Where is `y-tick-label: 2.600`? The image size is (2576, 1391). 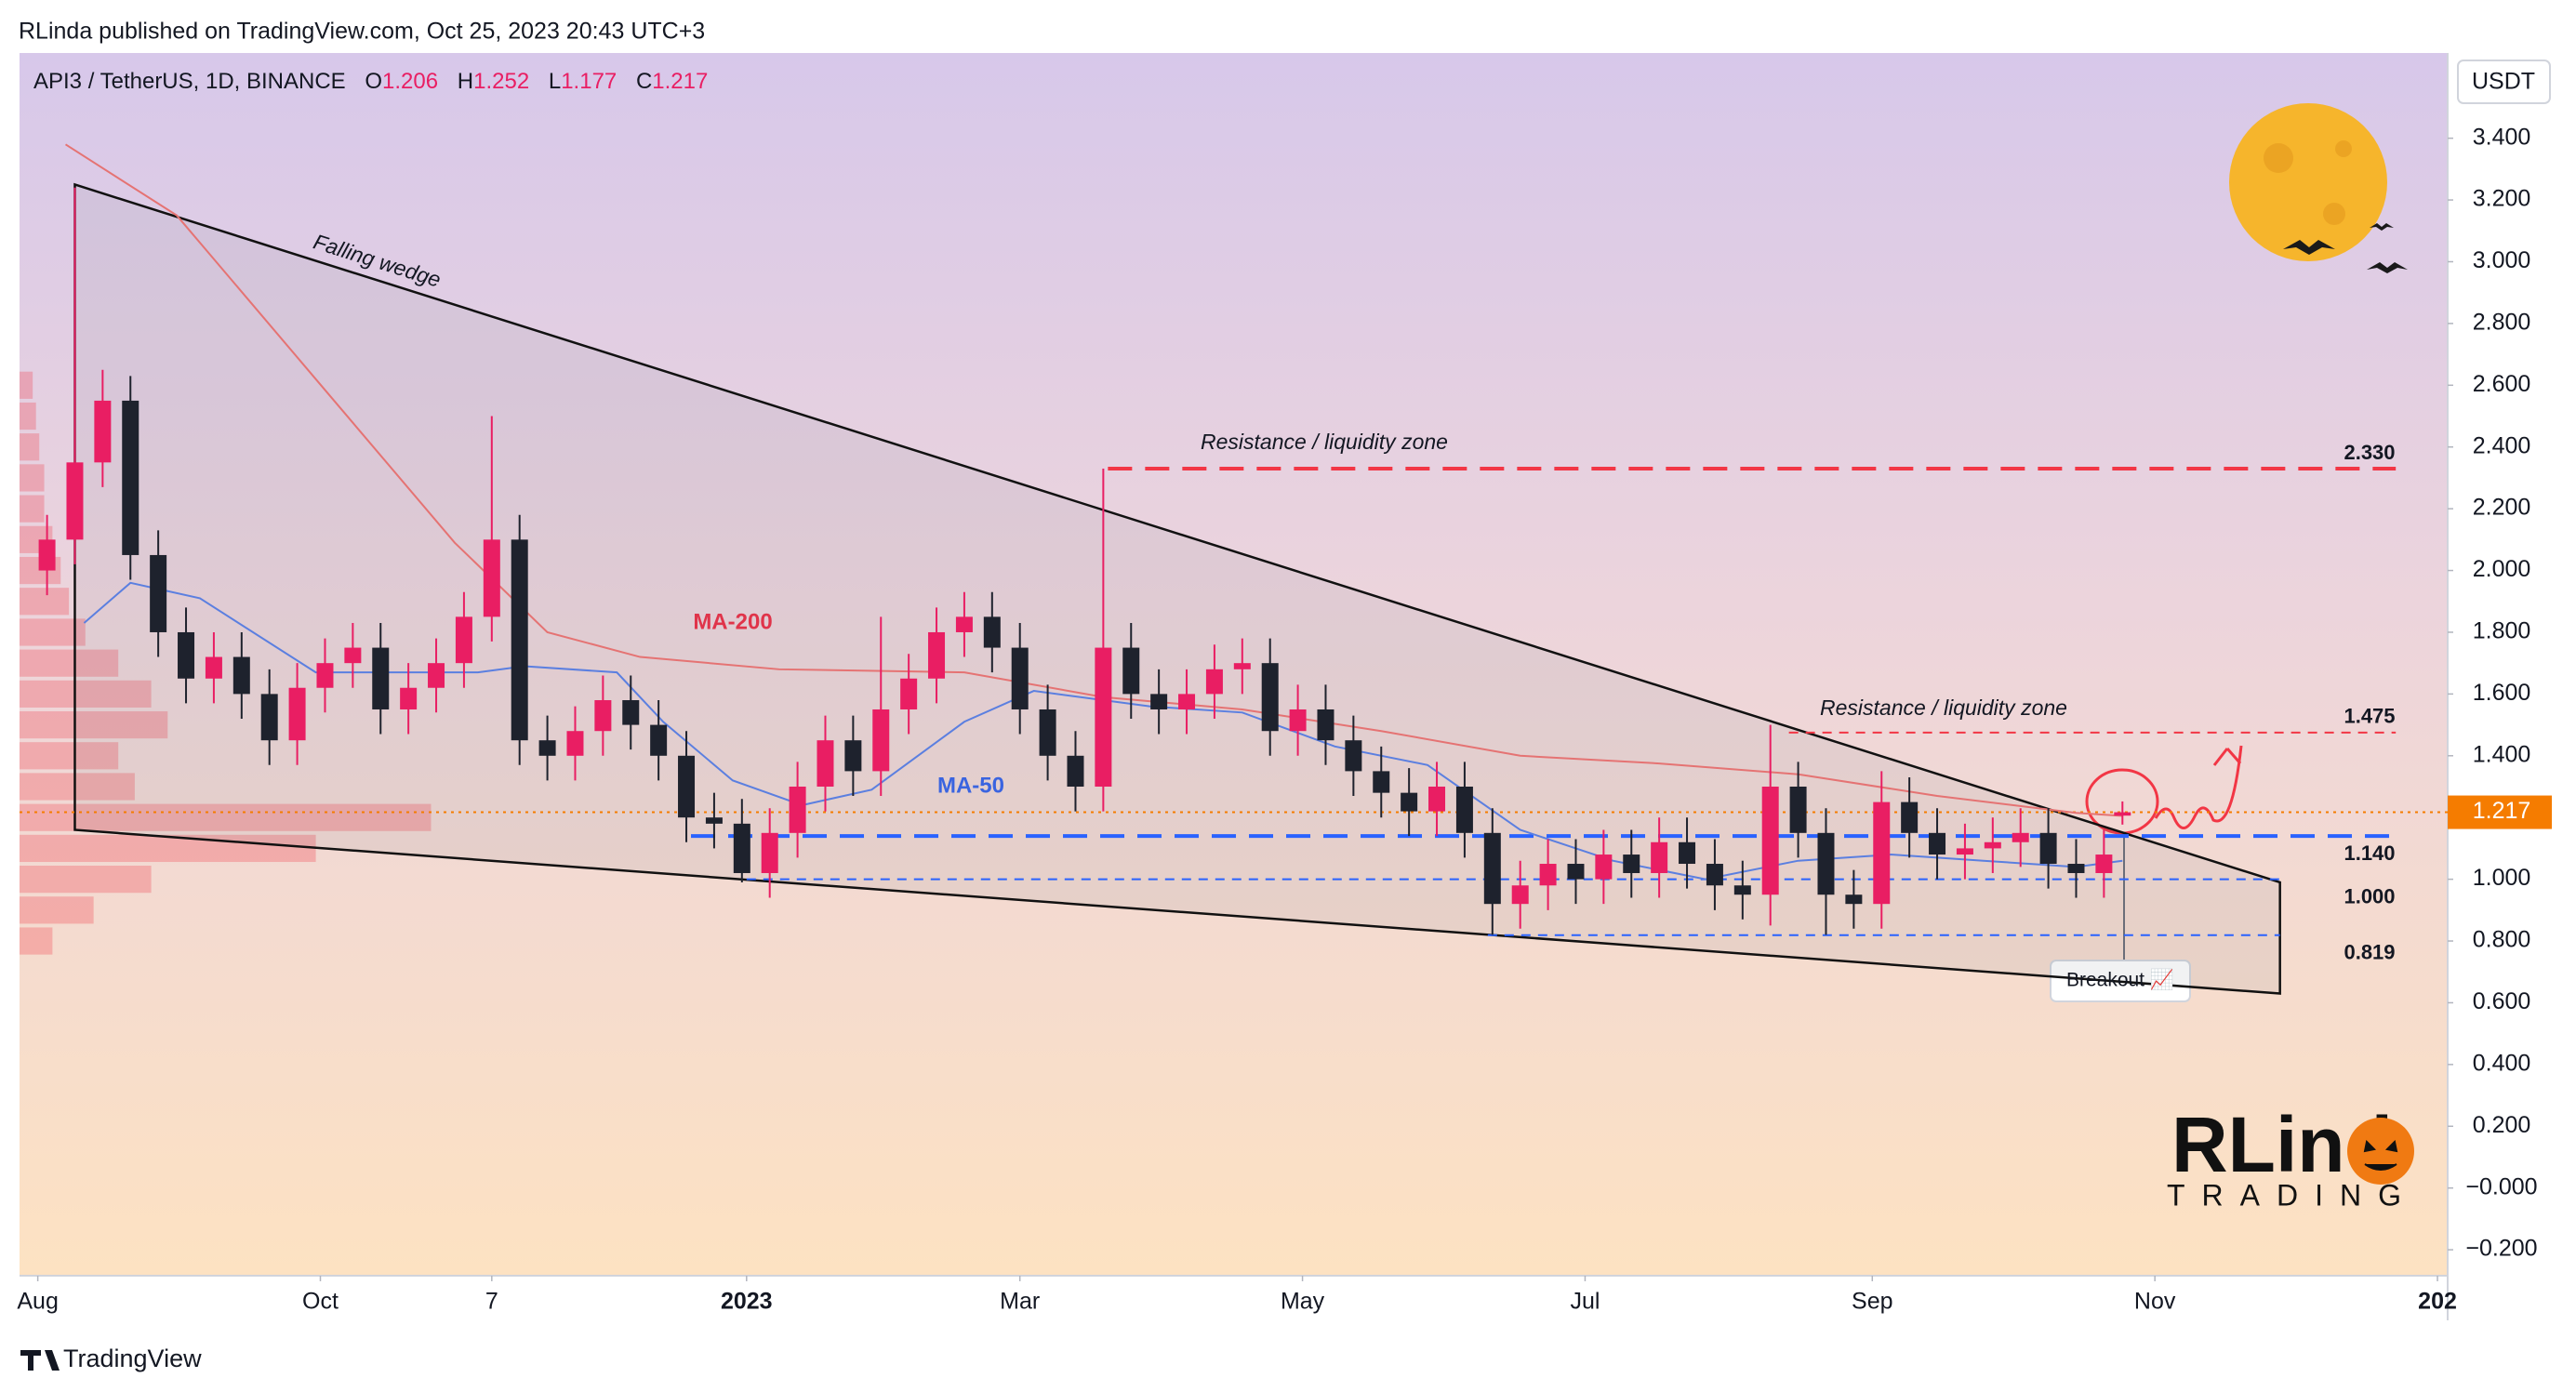
y-tick-label: 2.600 is located at coordinates (2502, 384).